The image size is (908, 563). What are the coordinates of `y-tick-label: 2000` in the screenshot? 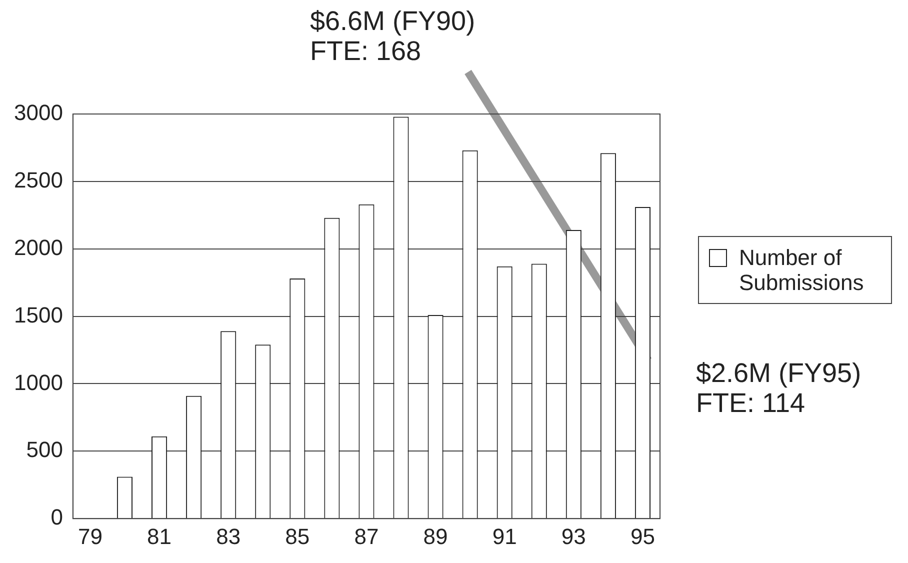 It's located at (38, 247).